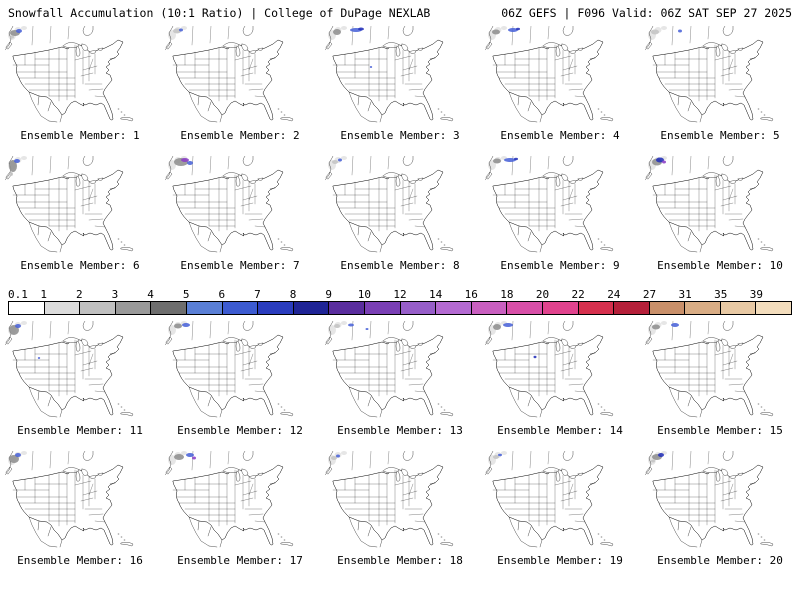 This screenshot has width=800, height=600. What do you see at coordinates (18, 294) in the screenshot?
I see `colorbar-tick-label: 0.1` at bounding box center [18, 294].